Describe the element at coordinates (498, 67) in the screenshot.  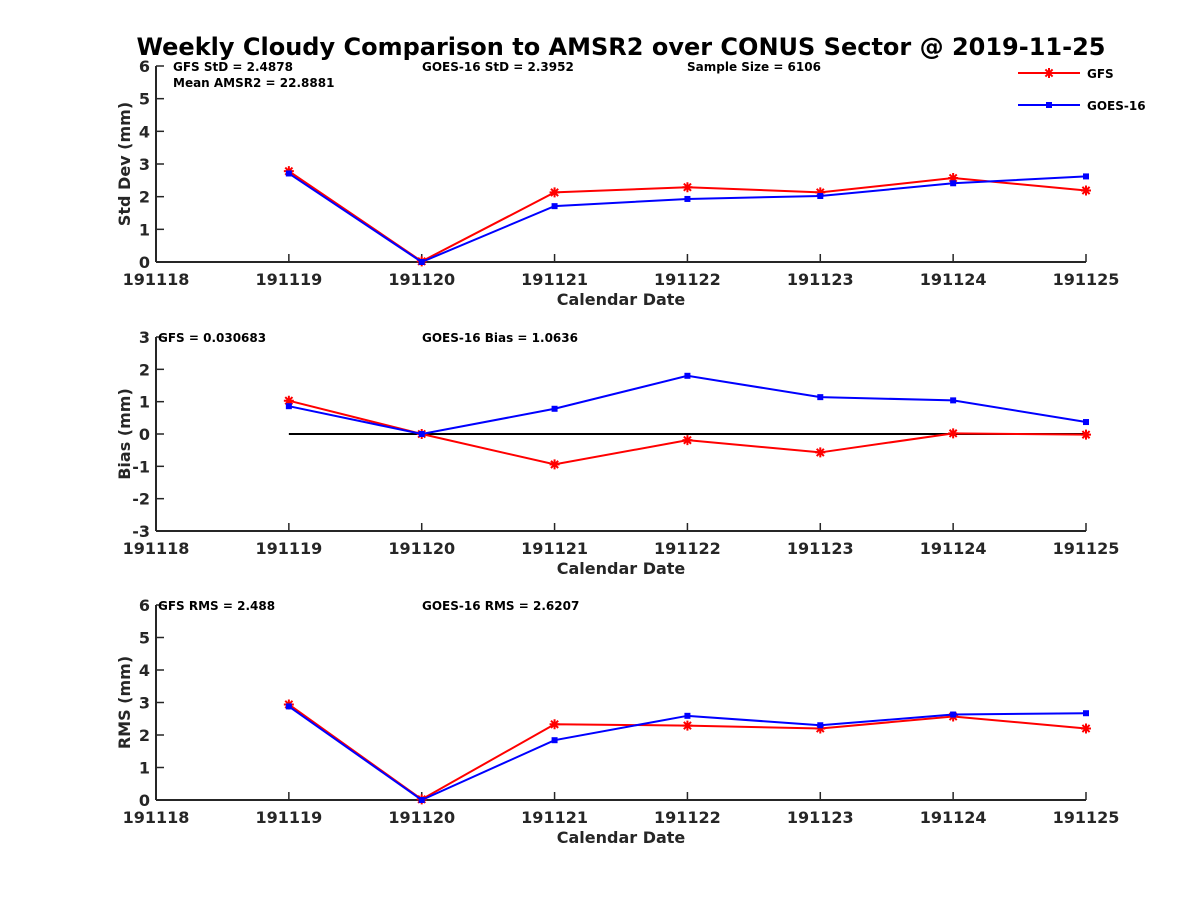
I see `stat-annotation: GOES-16 StD = 2.3952` at that location.